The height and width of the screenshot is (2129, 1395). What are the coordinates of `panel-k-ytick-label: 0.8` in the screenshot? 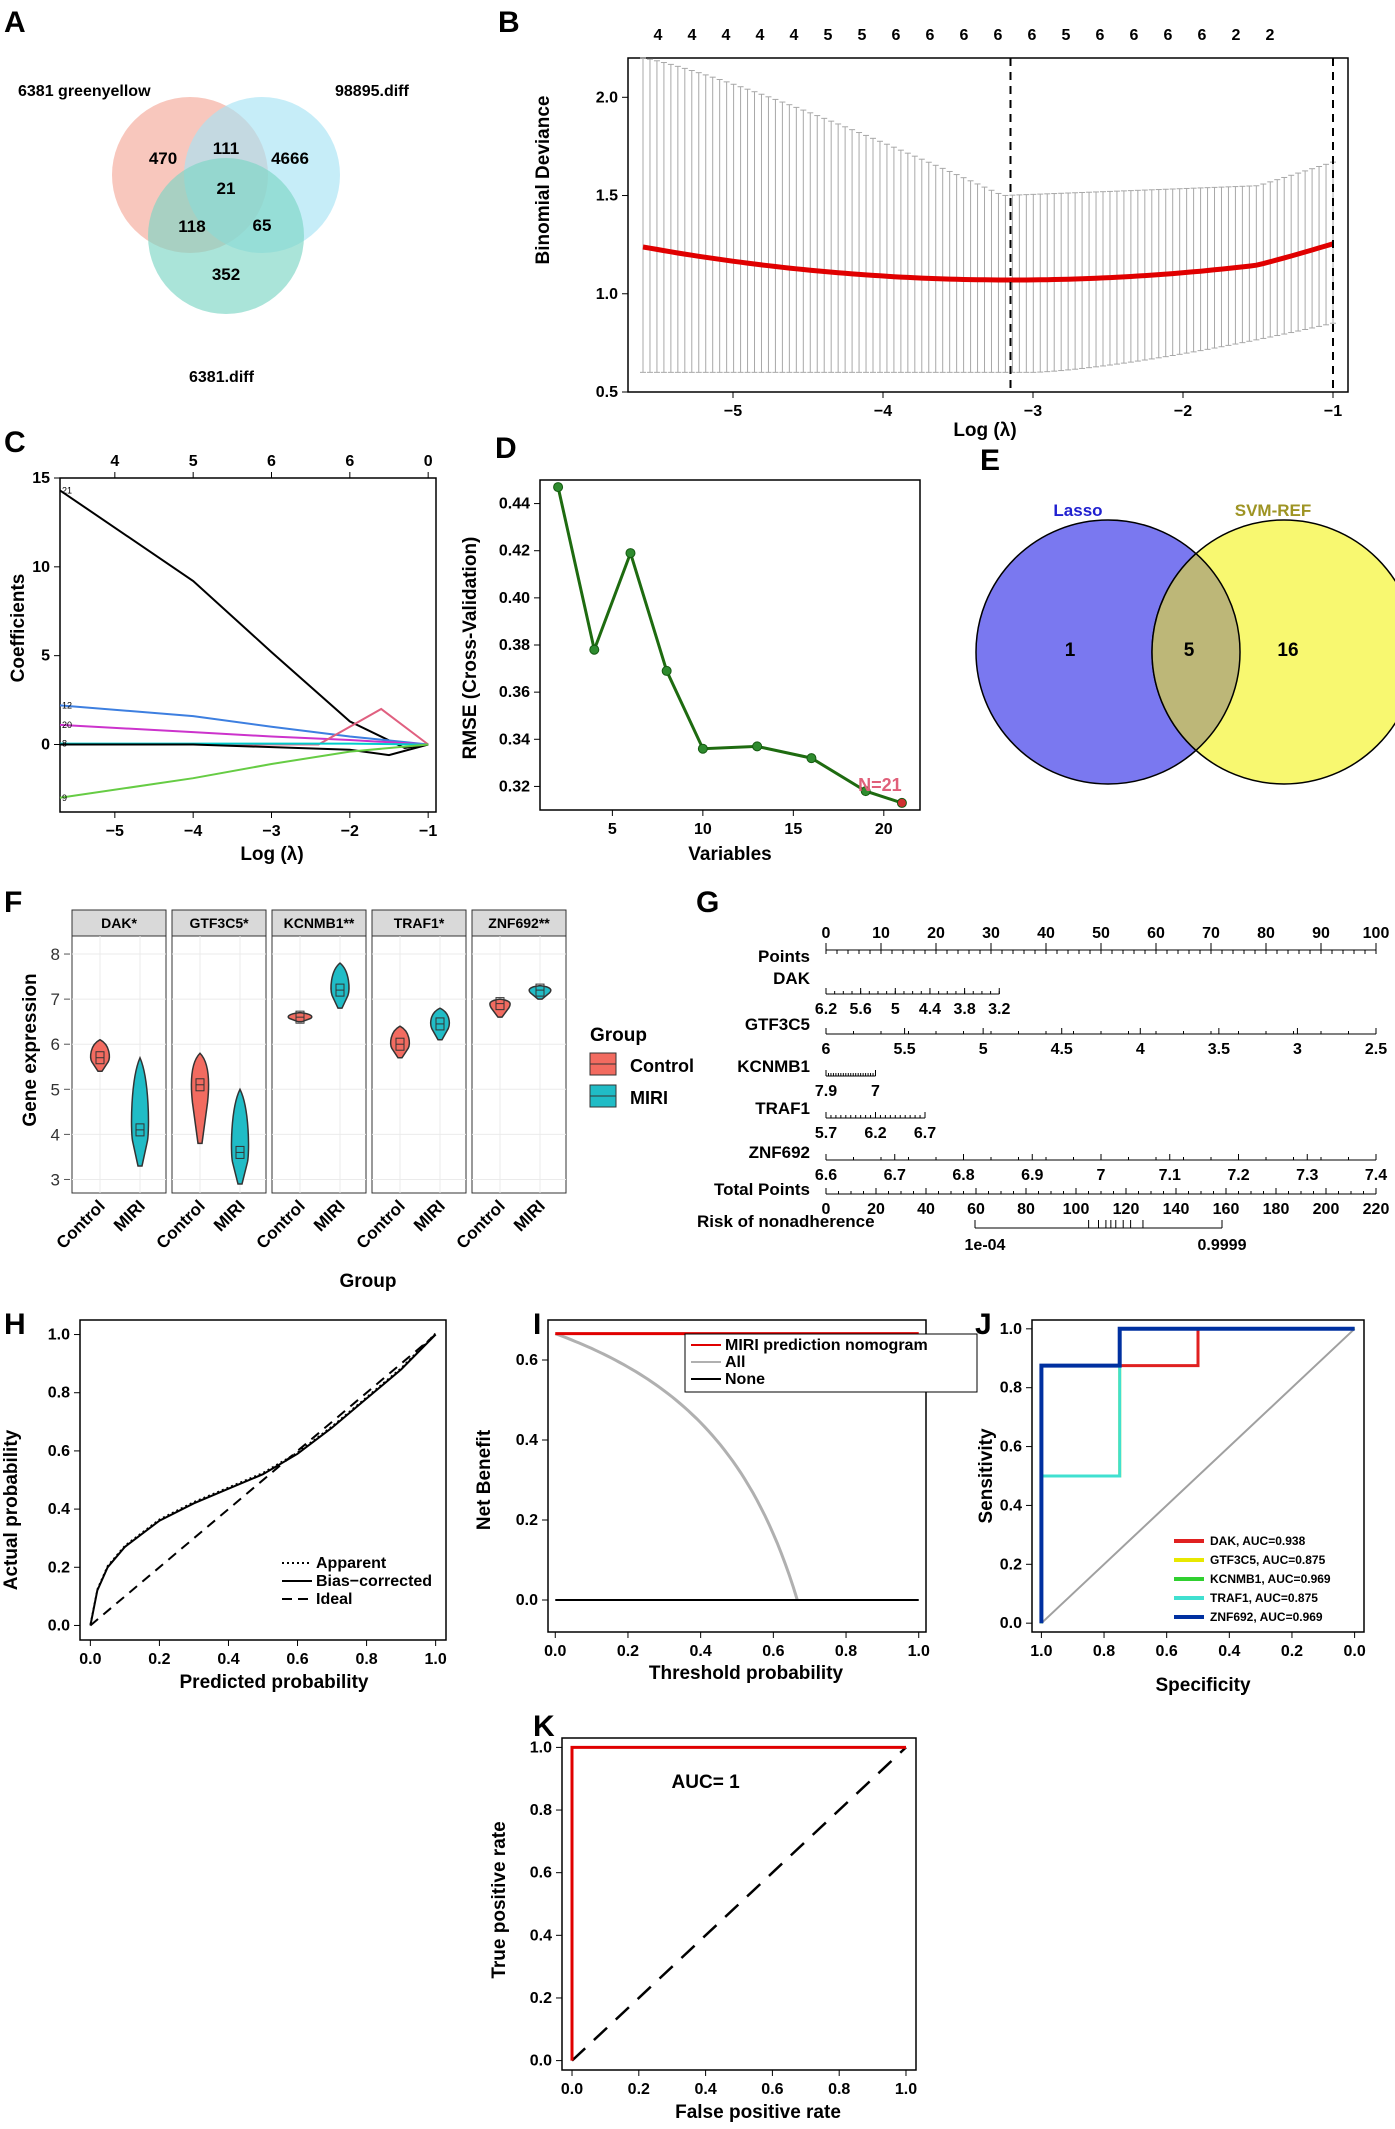 It's located at (541, 1810).